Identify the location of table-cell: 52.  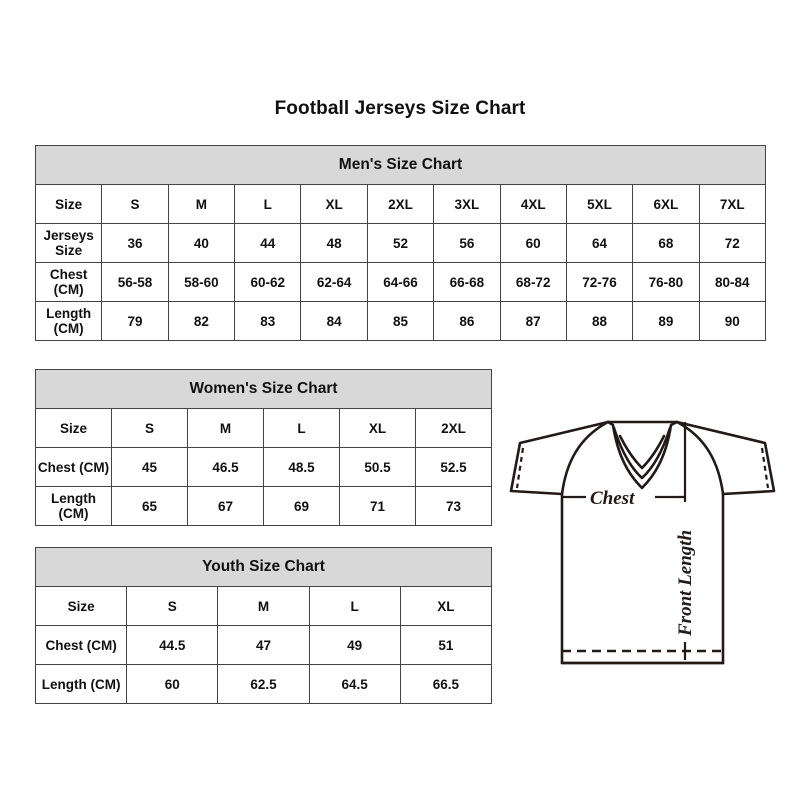
(400, 243).